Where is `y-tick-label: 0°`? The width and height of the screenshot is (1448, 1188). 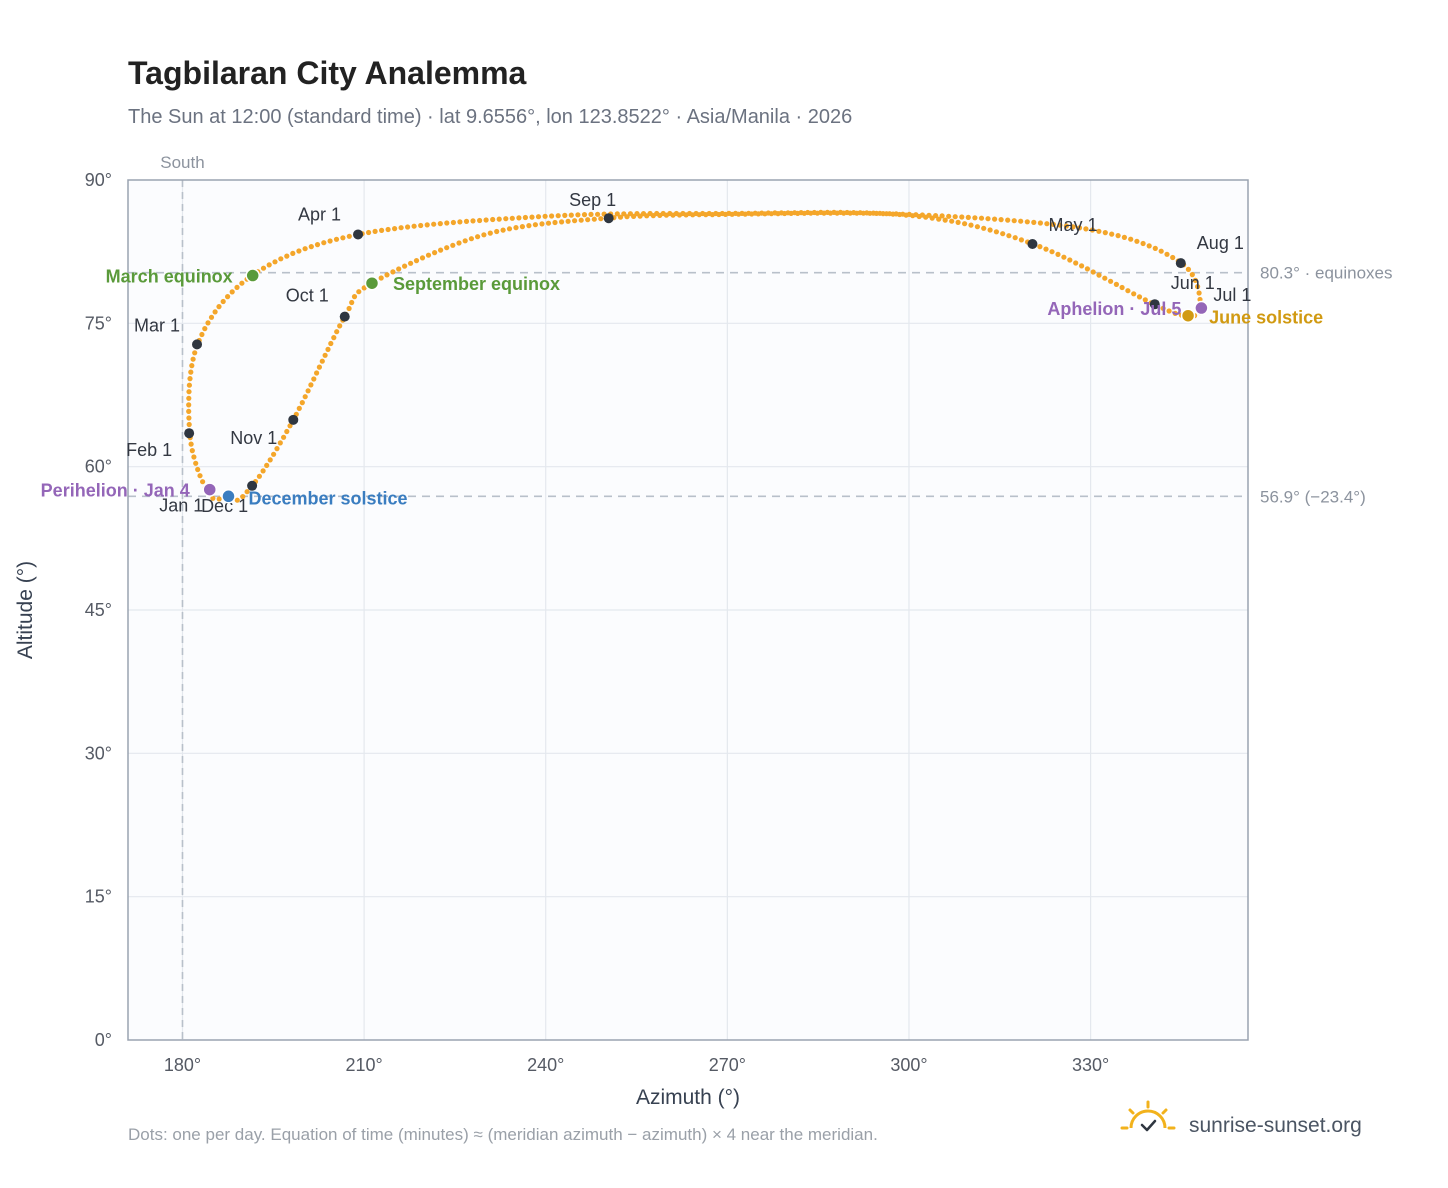
y-tick-label: 0° is located at coordinates (103, 1040).